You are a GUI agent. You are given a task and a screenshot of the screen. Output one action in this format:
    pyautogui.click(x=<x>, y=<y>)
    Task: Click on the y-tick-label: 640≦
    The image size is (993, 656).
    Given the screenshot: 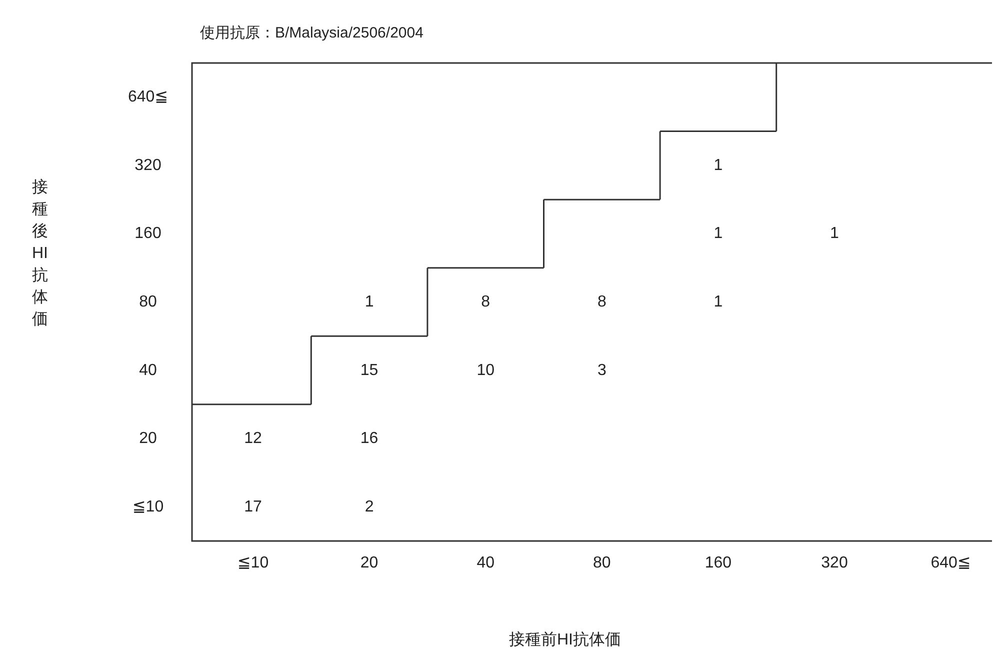 What is the action you would take?
    pyautogui.click(x=148, y=97)
    